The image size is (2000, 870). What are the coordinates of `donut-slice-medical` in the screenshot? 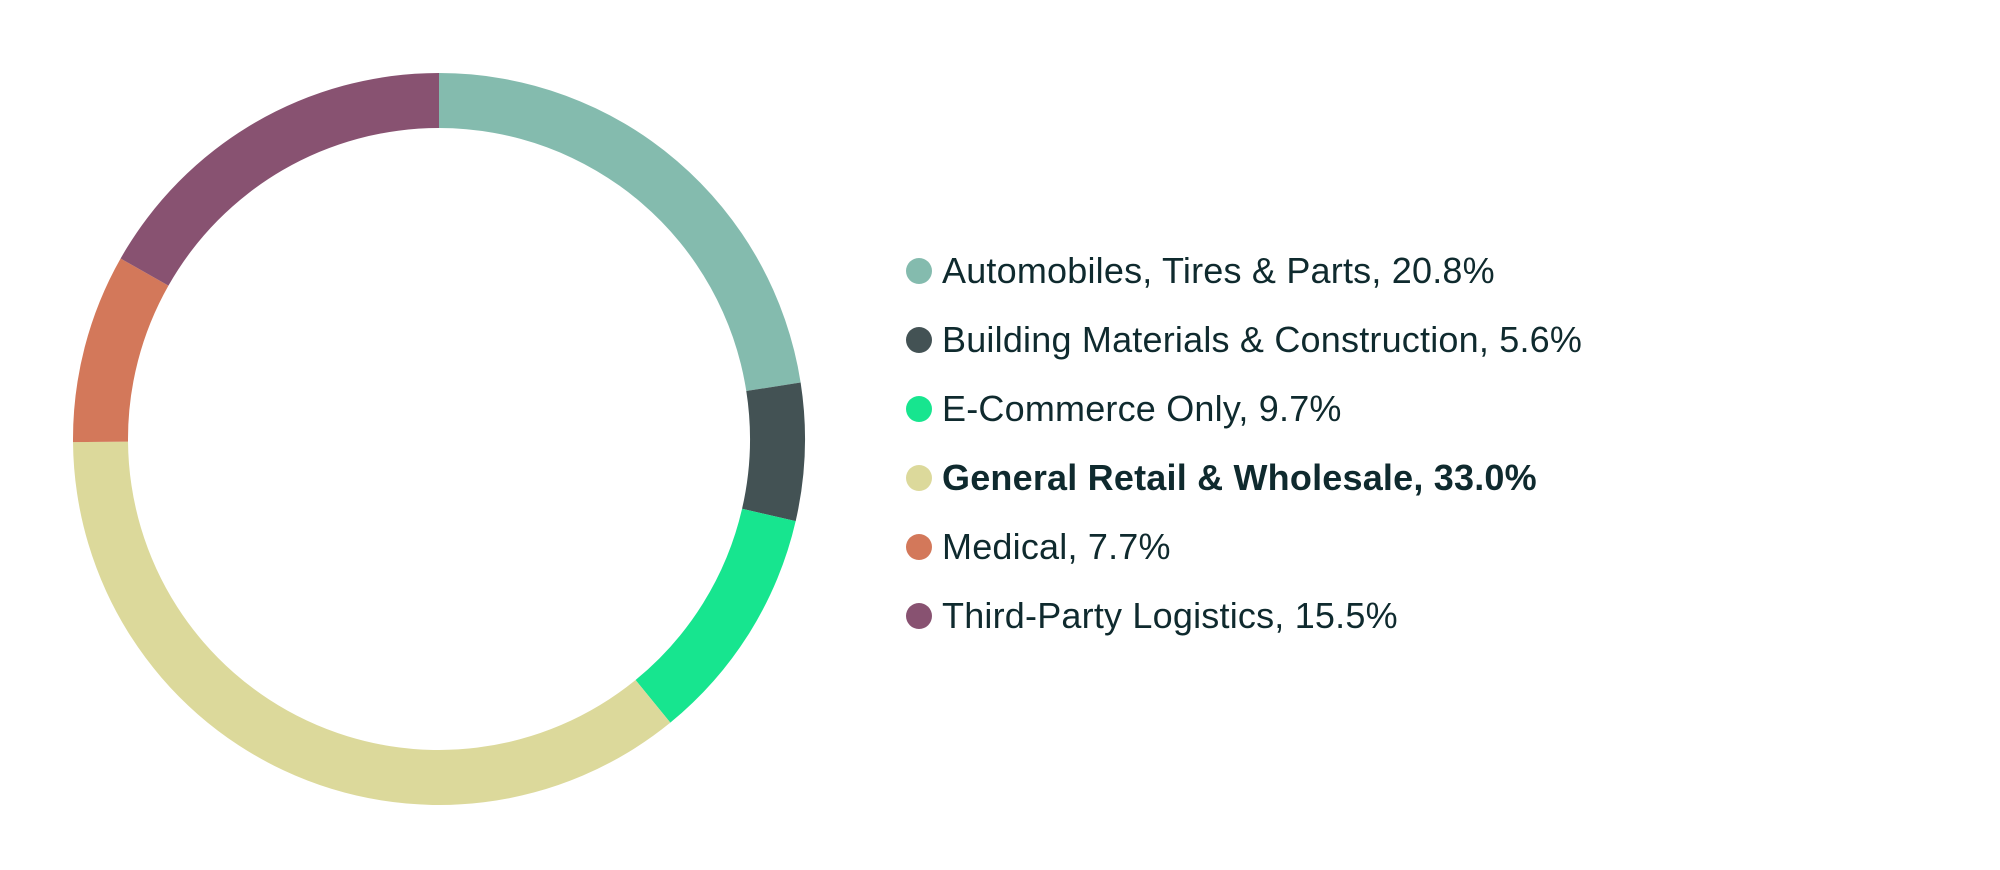 It's located at (120, 350).